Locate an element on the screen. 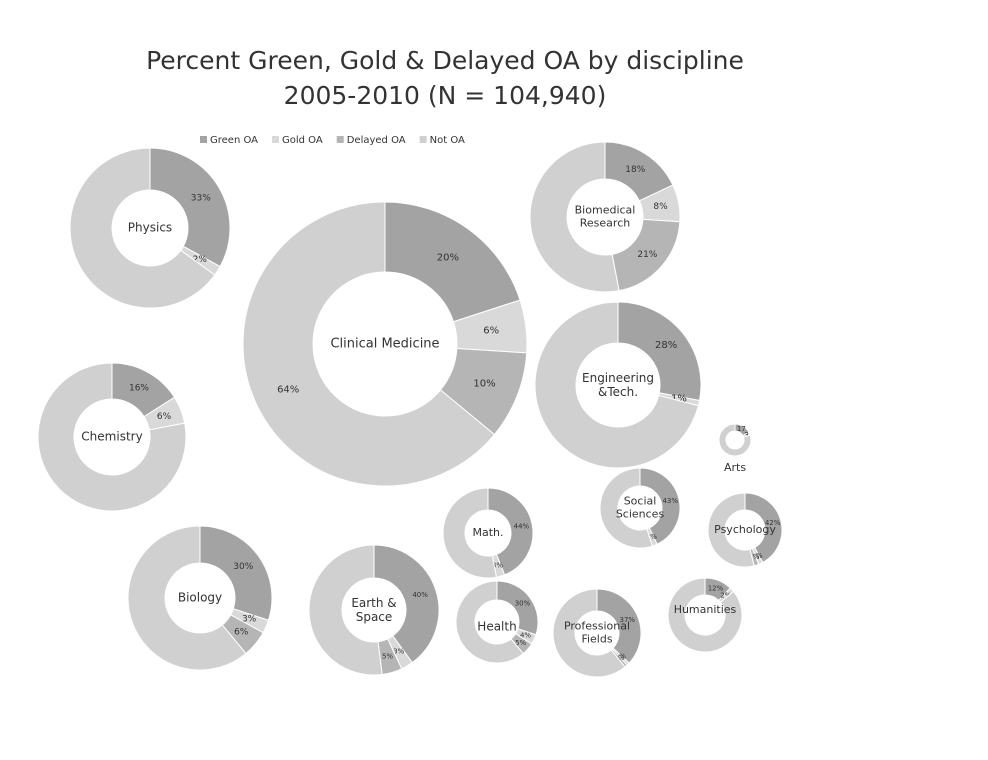 This screenshot has height=760, width=988. donut-label: Engineering &Tech. is located at coordinates (618, 384).